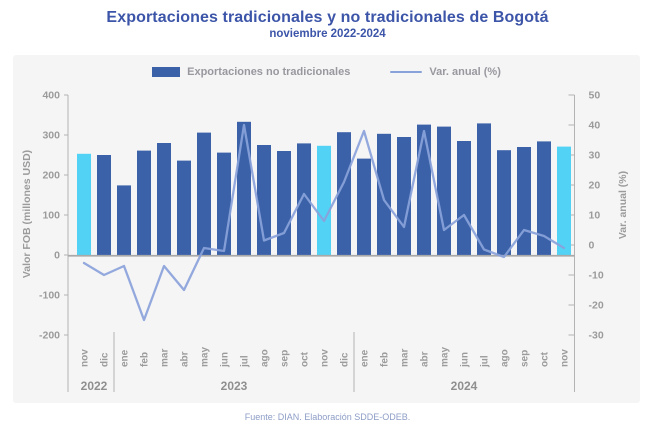  I want to click on right-axis: 50 40 30 20 10 0 -10 -20 -30, so click(586, 216).